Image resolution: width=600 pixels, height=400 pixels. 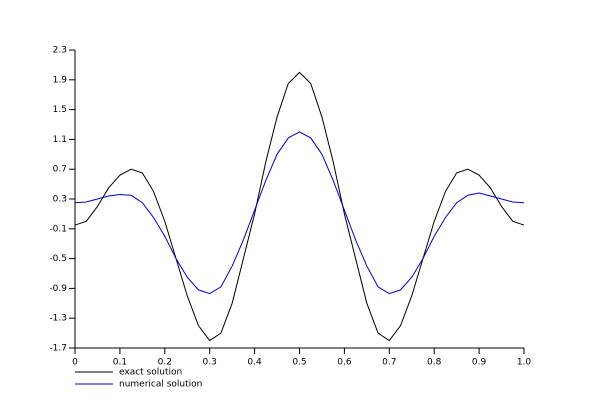 I want to click on y-tick-label: -0.5, so click(x=58, y=259).